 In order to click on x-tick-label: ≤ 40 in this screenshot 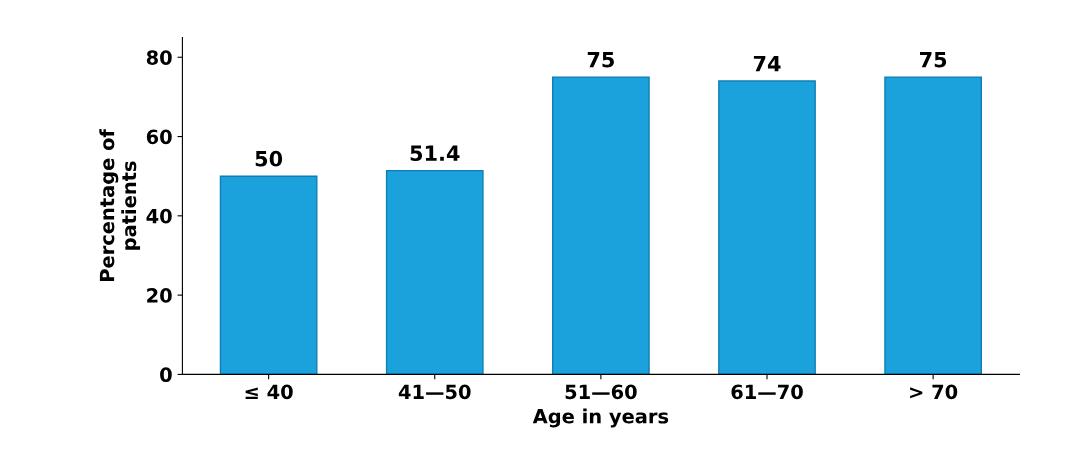, I will do `click(269, 392)`.